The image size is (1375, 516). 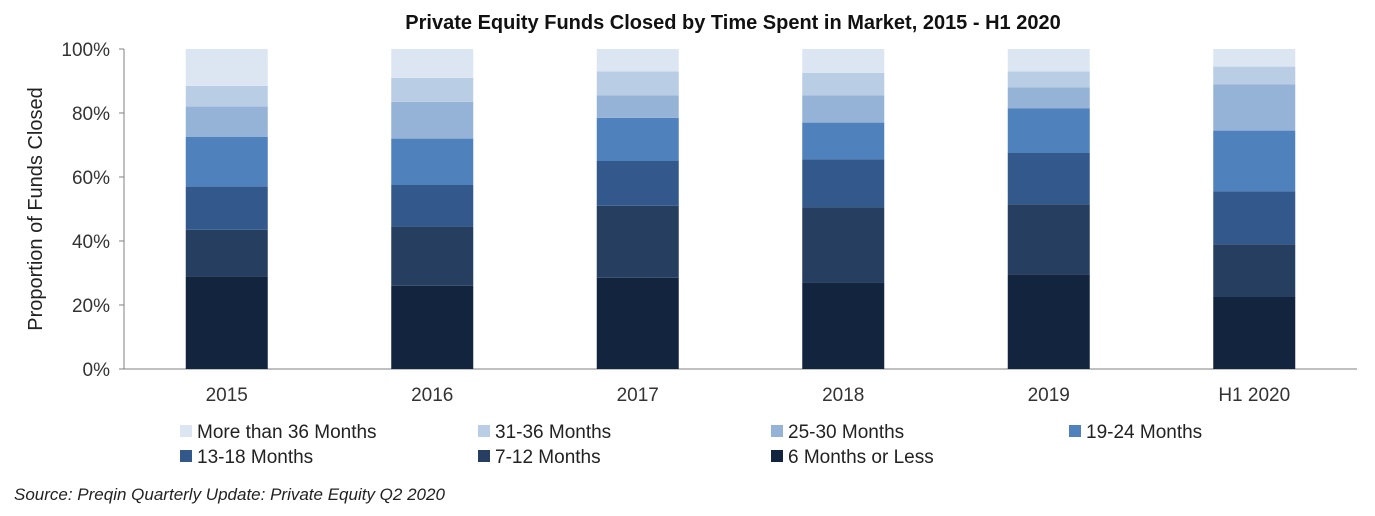 What do you see at coordinates (1048, 179) in the screenshot?
I see `bar-segment: 13-18 Months 2019: 16` at bounding box center [1048, 179].